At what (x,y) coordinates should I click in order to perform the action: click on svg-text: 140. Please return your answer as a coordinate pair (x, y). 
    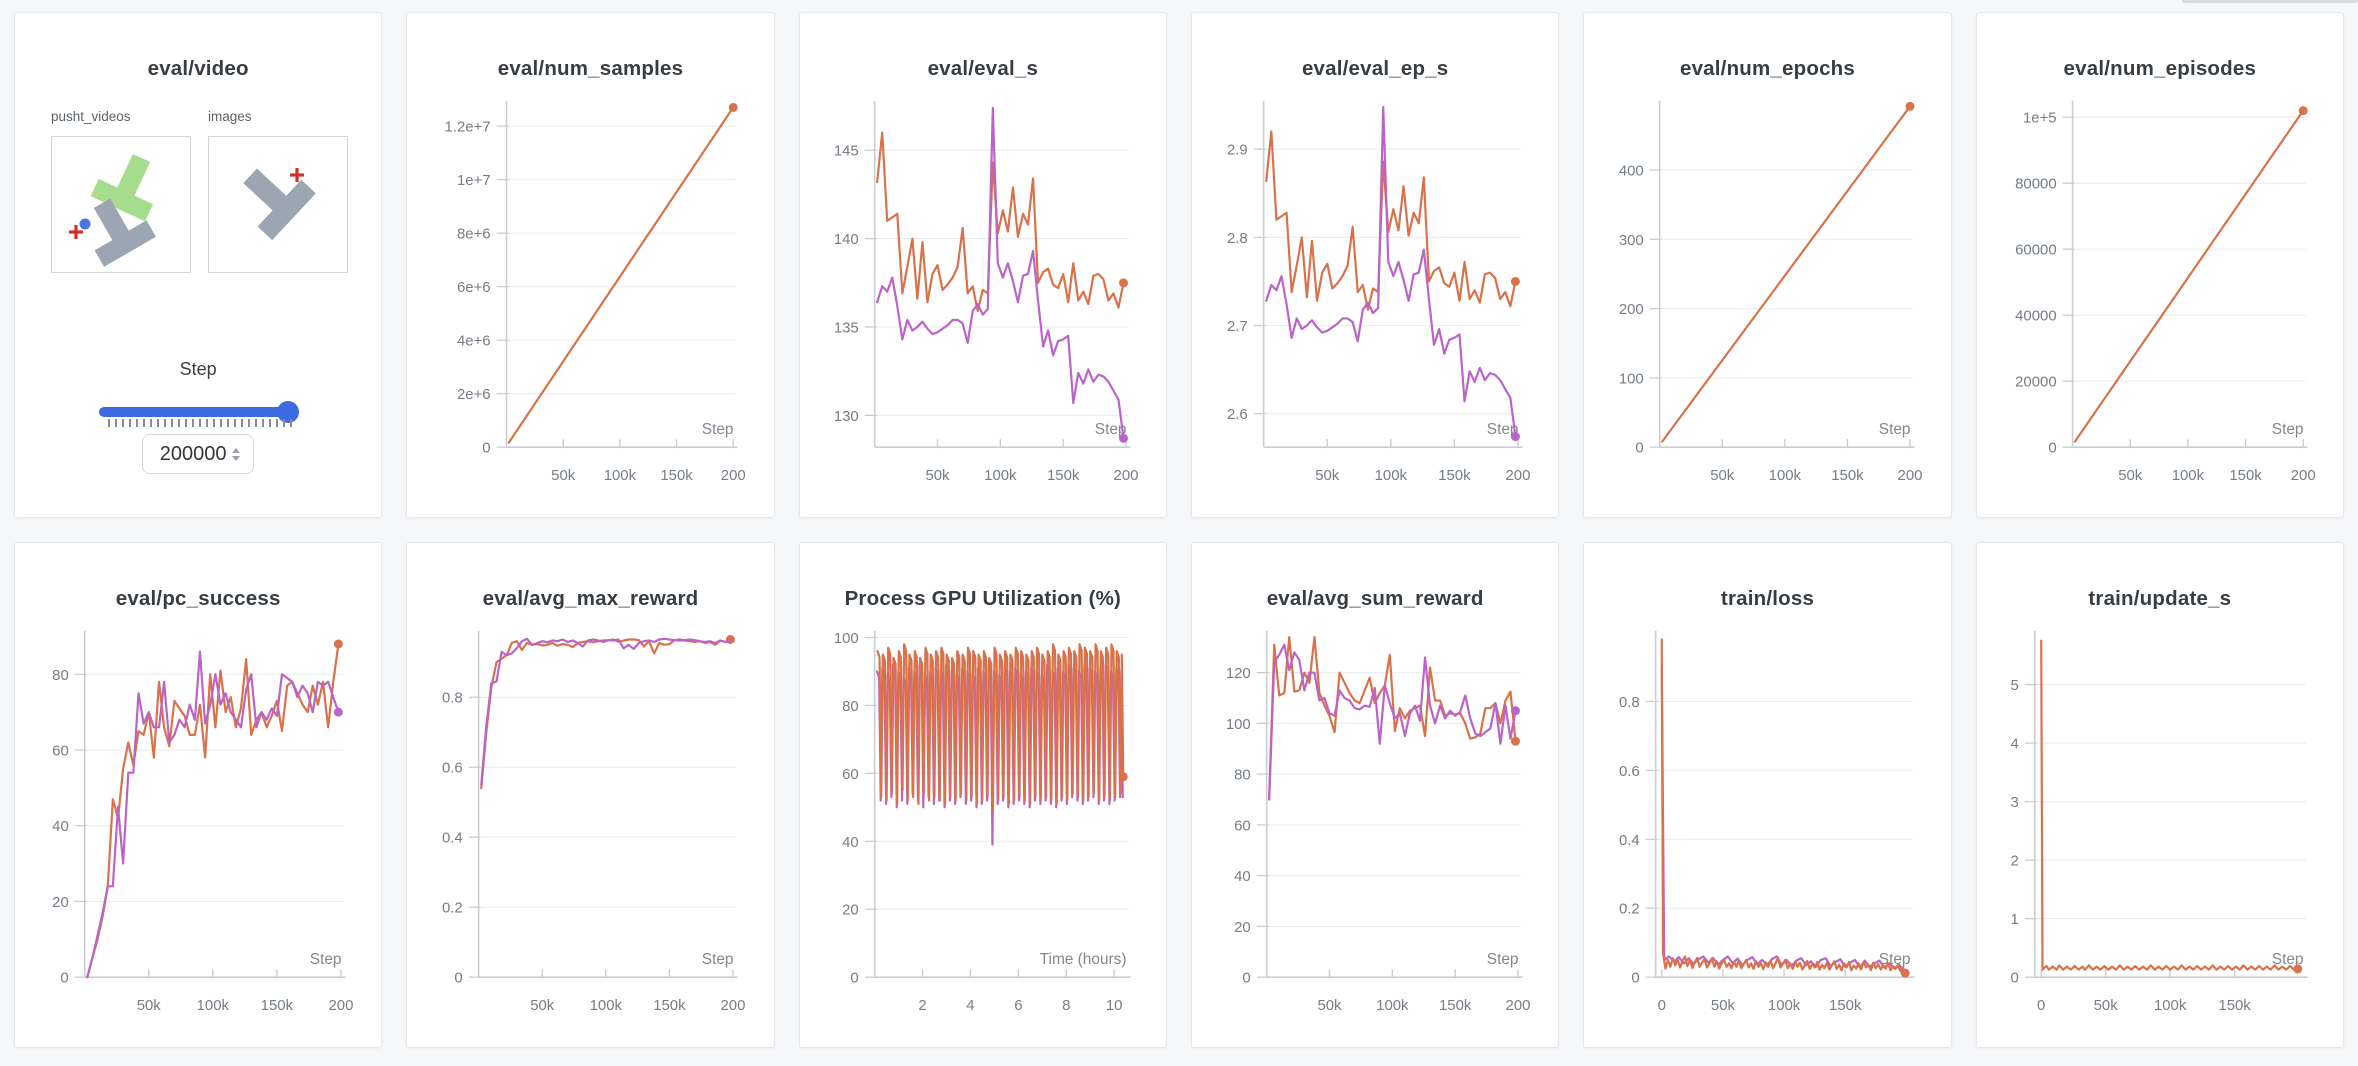
    Looking at the image, I should click on (845, 239).